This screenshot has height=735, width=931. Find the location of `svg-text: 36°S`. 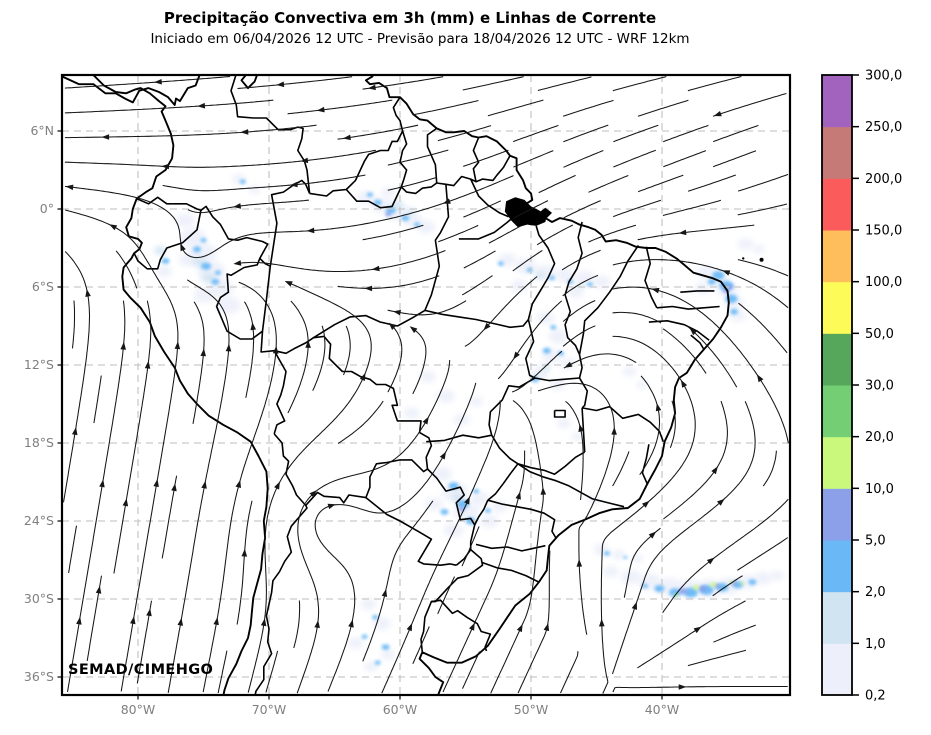

svg-text: 36°S is located at coordinates (39, 676).